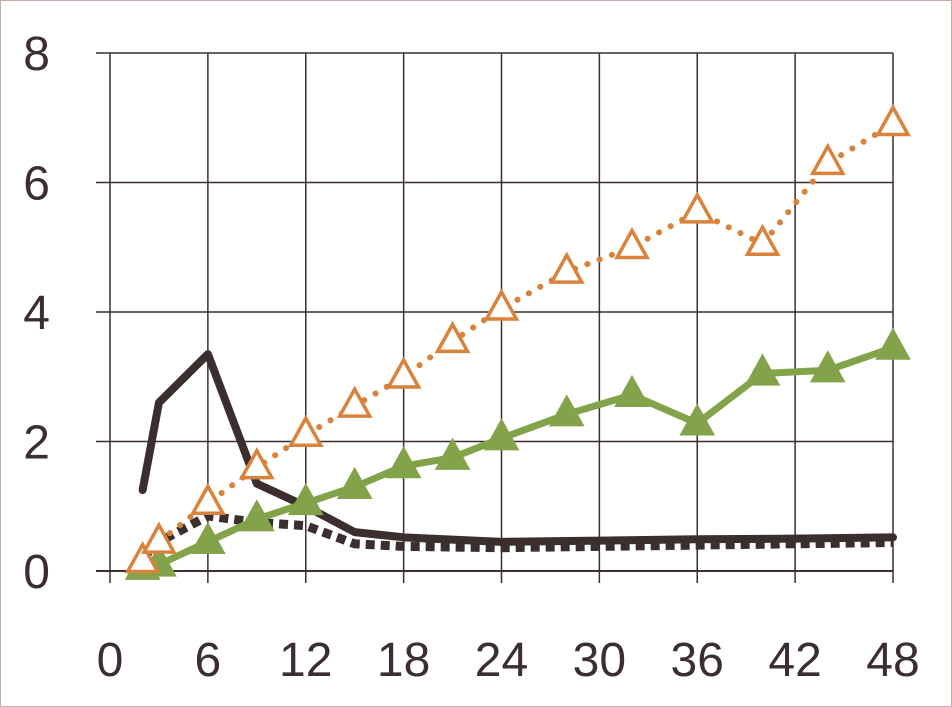 This screenshot has width=952, height=707. I want to click on x-tick-label: 18, so click(403, 660).